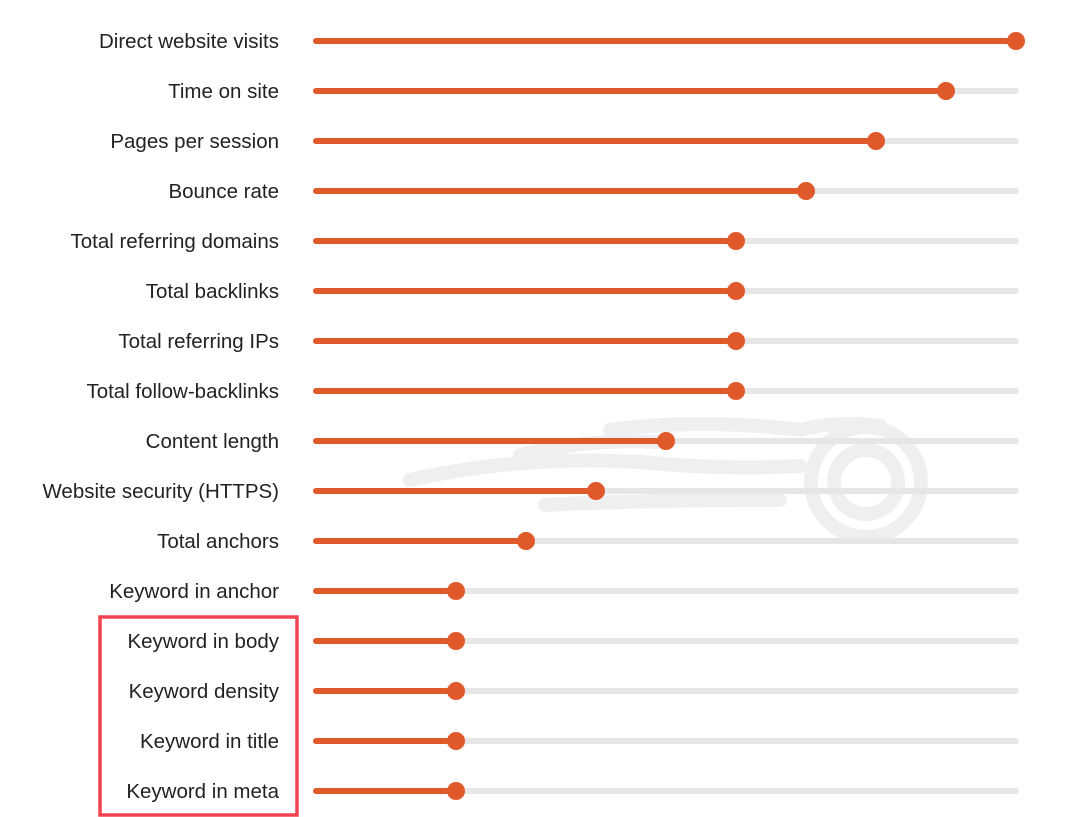 The image size is (1068, 817). I want to click on category-label: Keyword in title, so click(209, 741).